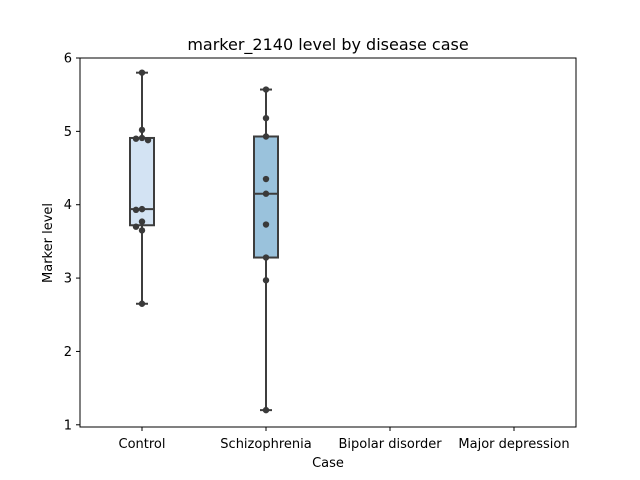 This screenshot has width=640, height=480. What do you see at coordinates (390, 444) in the screenshot?
I see `x-tick-label: Bipolar disorder` at bounding box center [390, 444].